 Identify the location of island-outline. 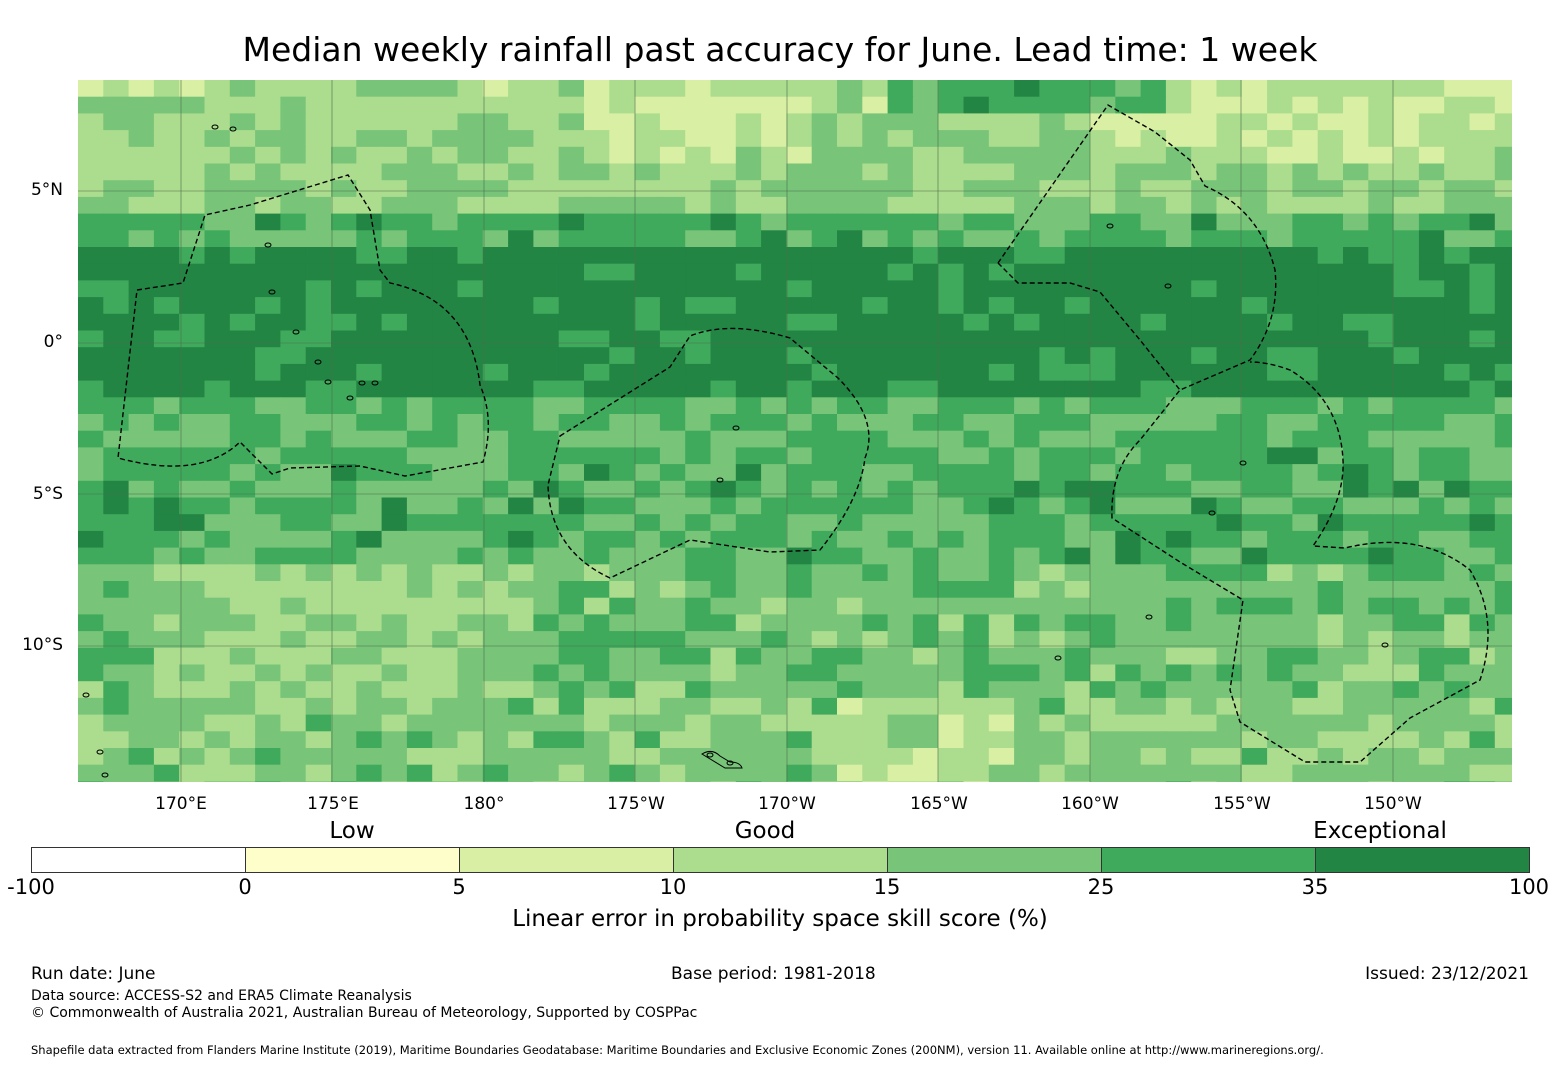
(350, 398).